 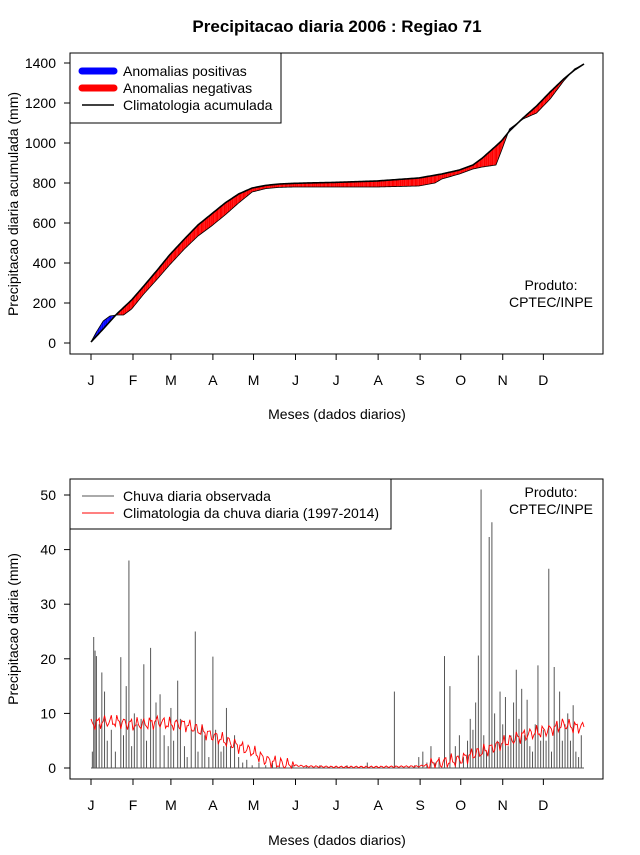 I want to click on legend-label: Anomalias negativas, so click(x=187, y=88).